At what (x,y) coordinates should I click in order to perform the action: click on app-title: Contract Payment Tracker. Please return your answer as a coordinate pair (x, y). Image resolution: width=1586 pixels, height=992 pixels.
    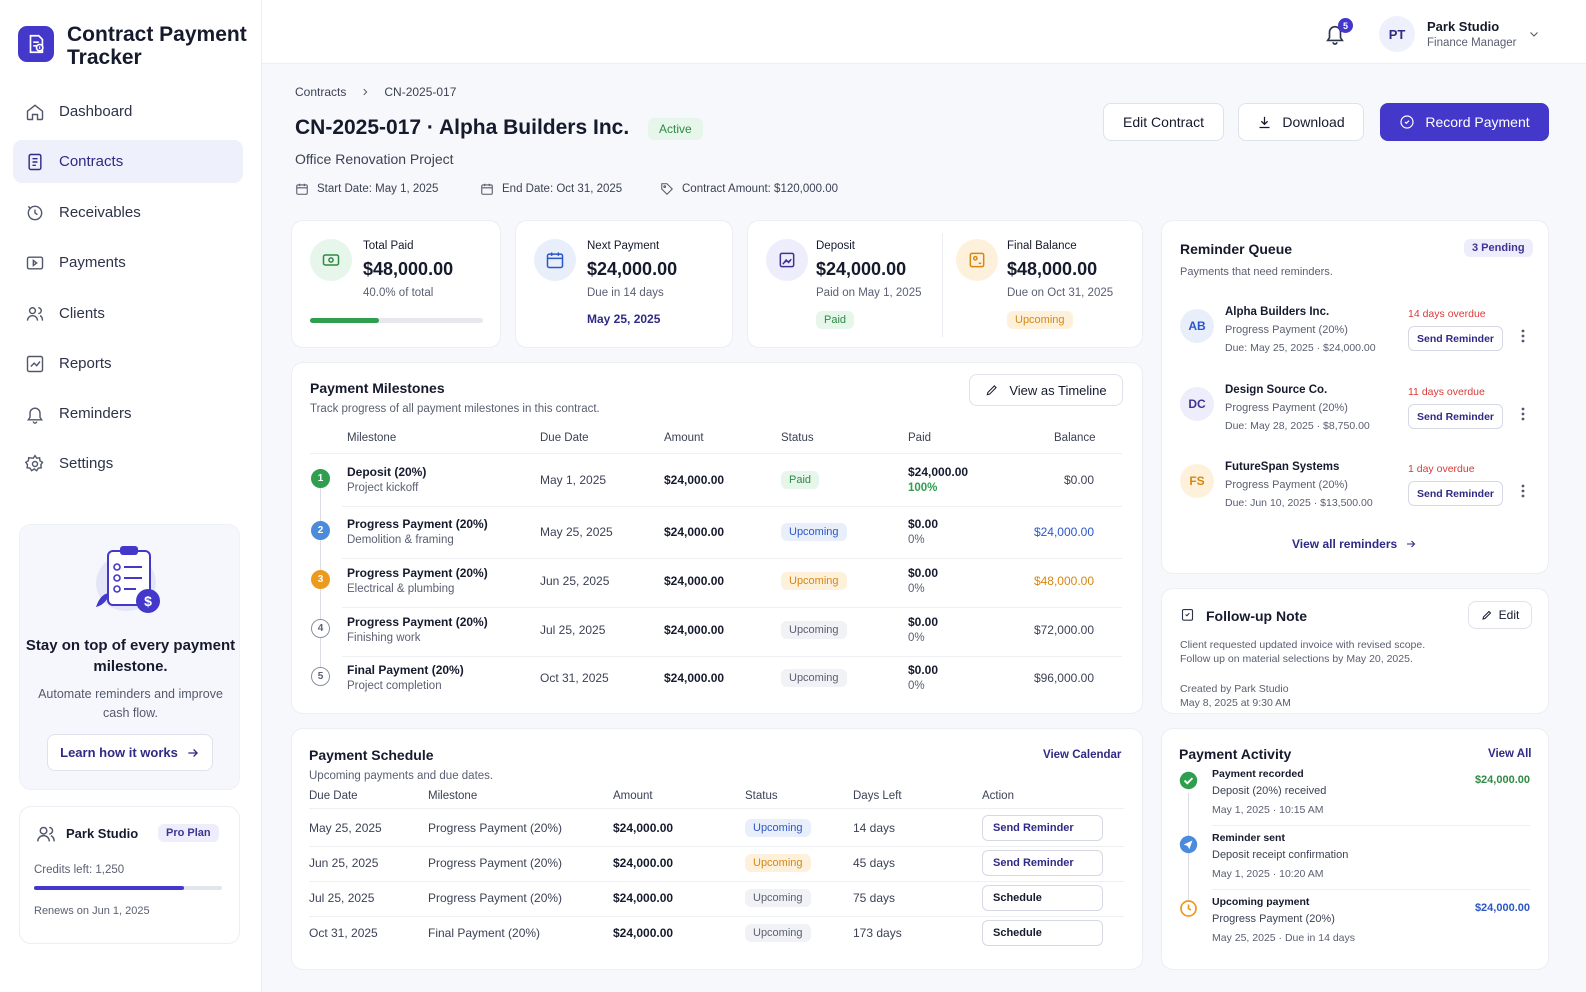
    Looking at the image, I should click on (157, 46).